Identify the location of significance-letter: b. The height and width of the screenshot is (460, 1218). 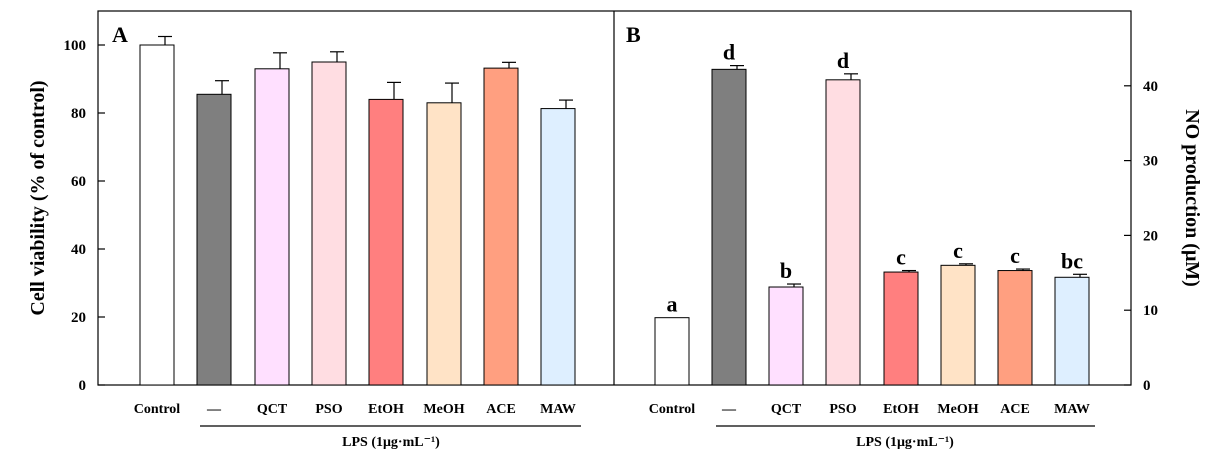
(786, 270).